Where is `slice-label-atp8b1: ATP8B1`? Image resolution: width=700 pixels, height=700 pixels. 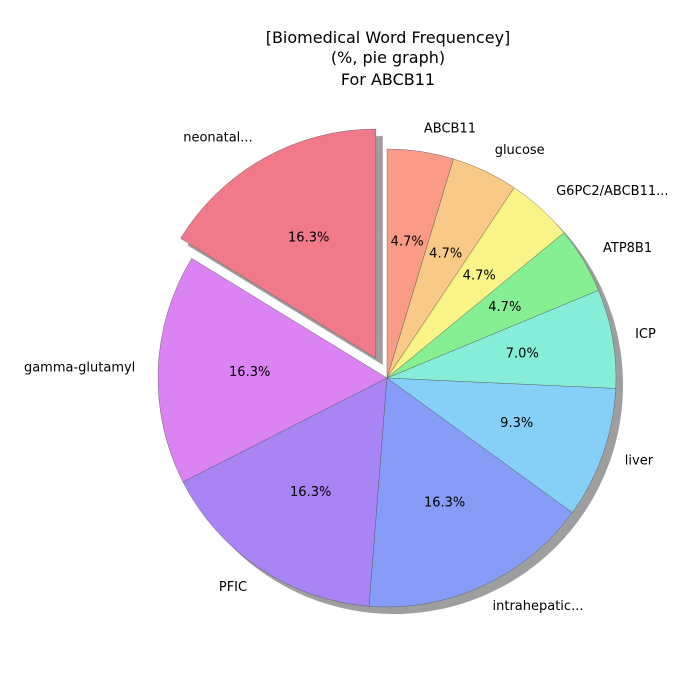 slice-label-atp8b1: ATP8B1 is located at coordinates (627, 248).